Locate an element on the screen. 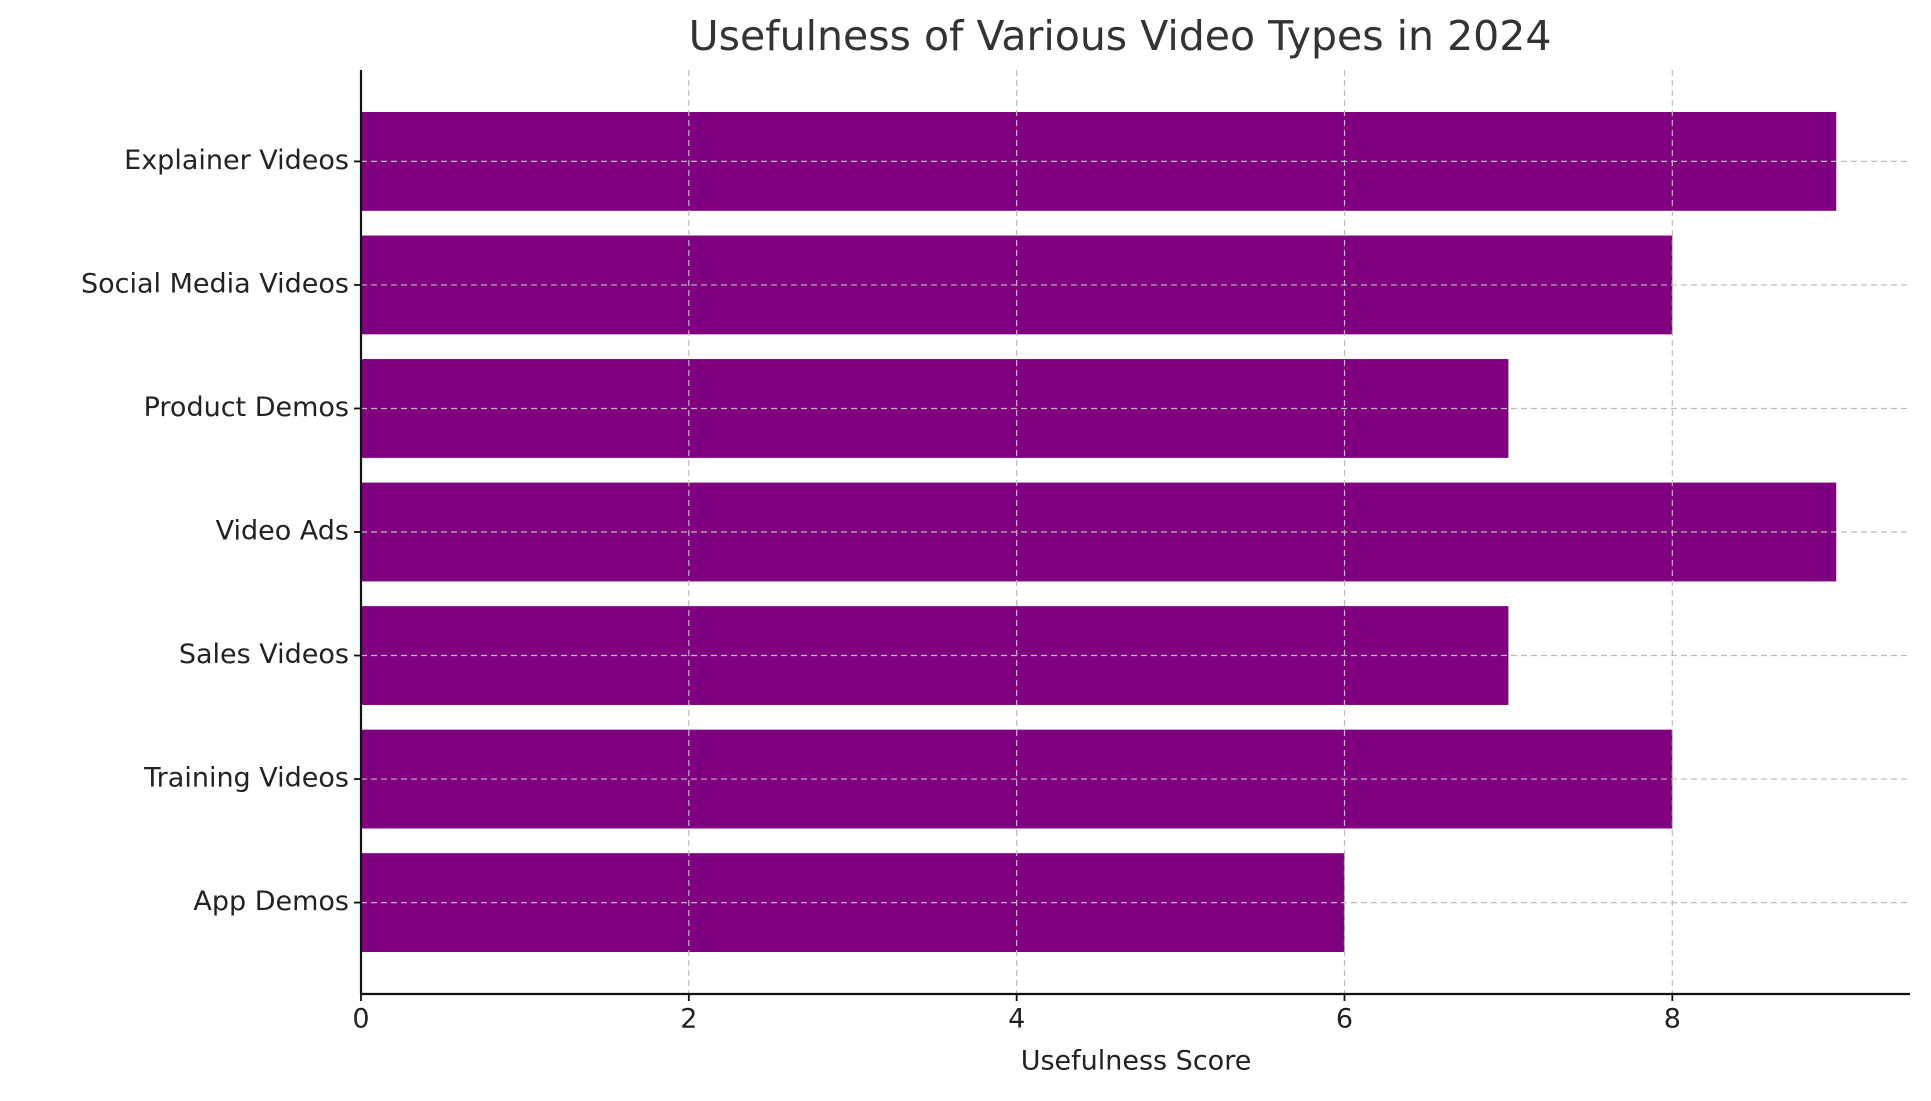 The height and width of the screenshot is (1101, 1931). x-tick-label: 4 is located at coordinates (1016, 1019).